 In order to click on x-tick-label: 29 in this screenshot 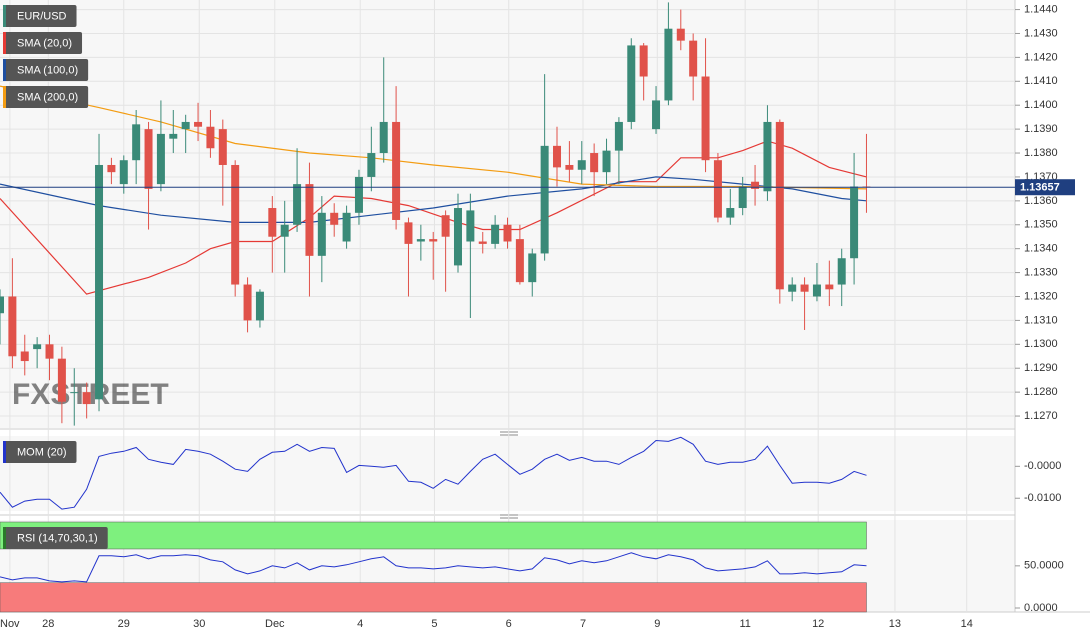, I will do `click(124, 624)`.